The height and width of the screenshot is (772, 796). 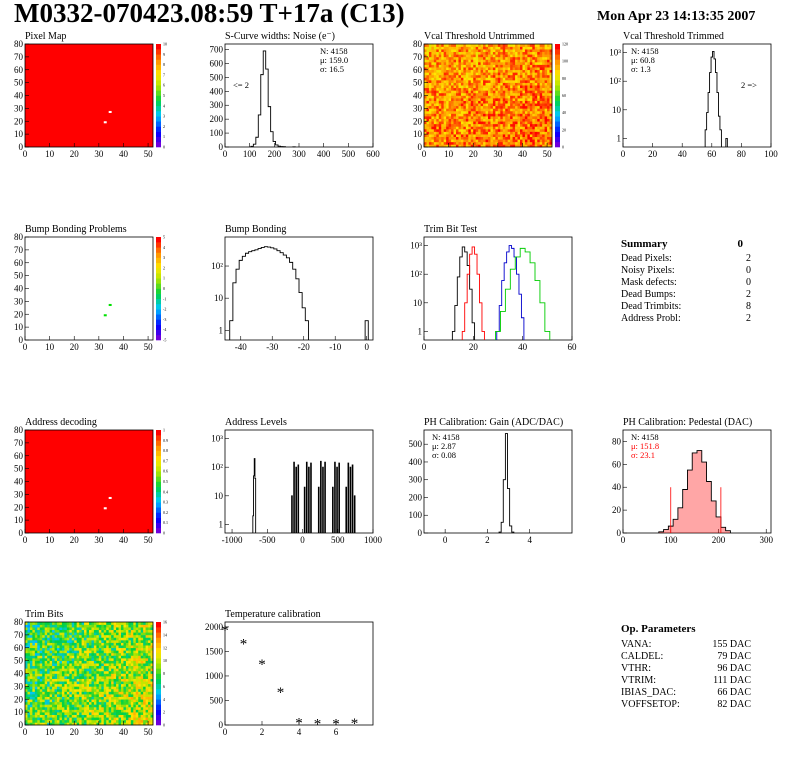 I want to click on histogram-series, so click(x=523, y=293).